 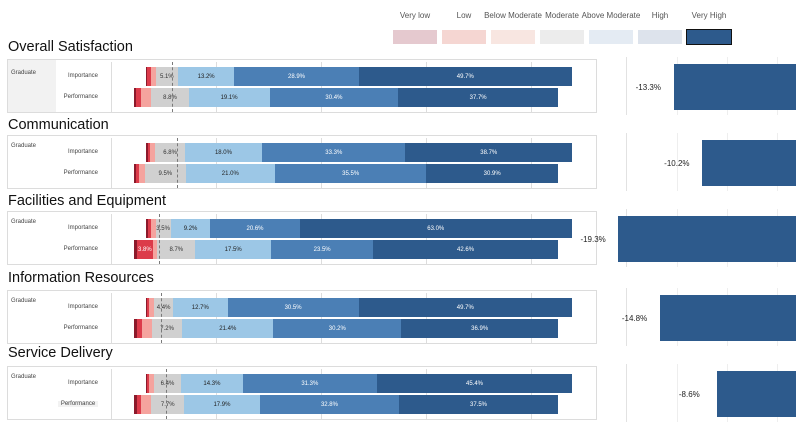 What do you see at coordinates (170, 153) in the screenshot?
I see `data-label: 6.8%` at bounding box center [170, 153].